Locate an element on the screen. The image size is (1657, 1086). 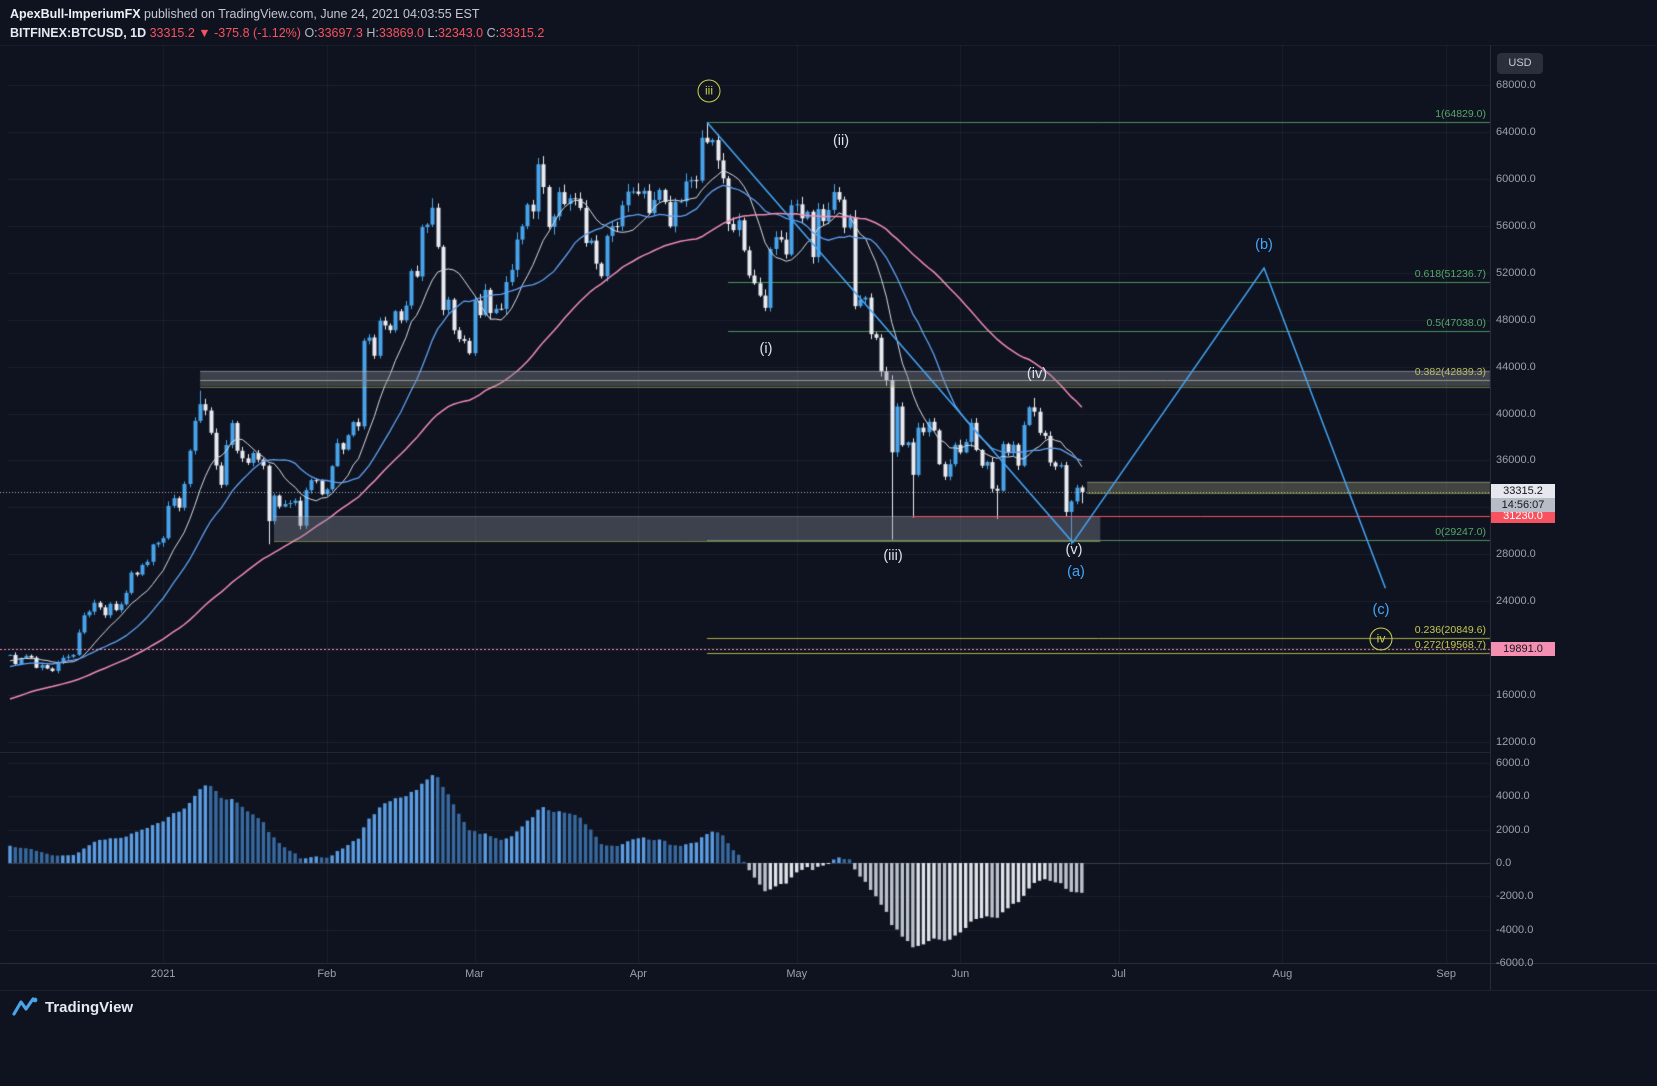
wave-label: (a) is located at coordinates (1076, 572).